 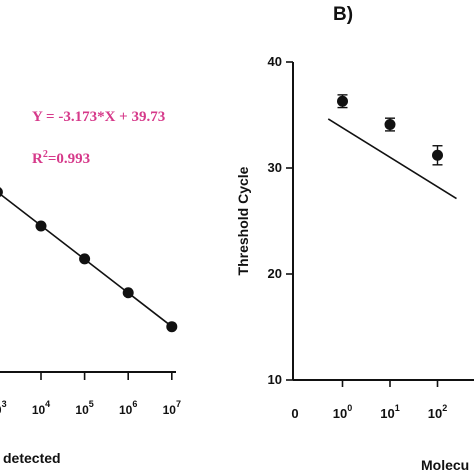 I want to click on panel-a-r2-sup: 2, so click(x=45, y=154).